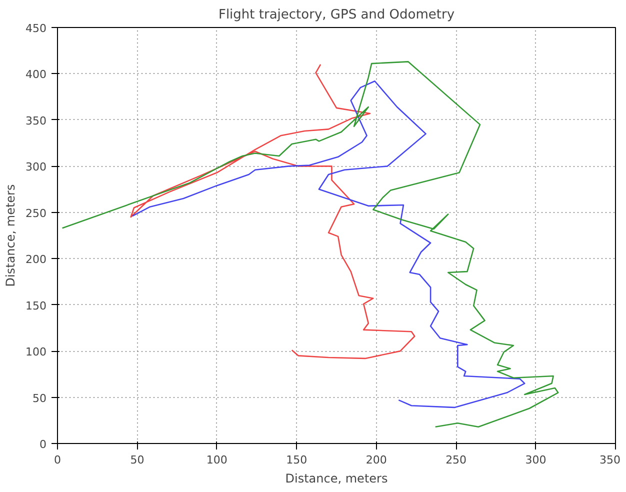 The width and height of the screenshot is (626, 492). Describe the element at coordinates (376, 460) in the screenshot. I see `x-tick-label: 200` at that location.